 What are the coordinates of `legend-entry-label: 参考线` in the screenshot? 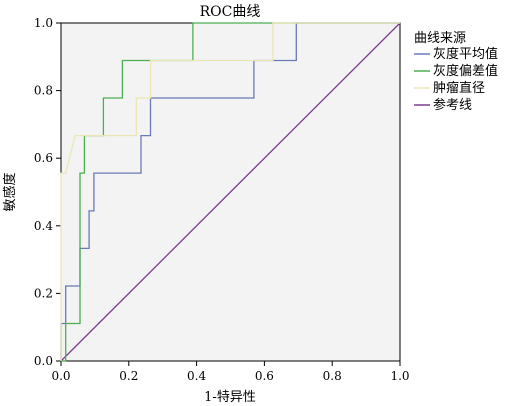 It's located at (452, 105).